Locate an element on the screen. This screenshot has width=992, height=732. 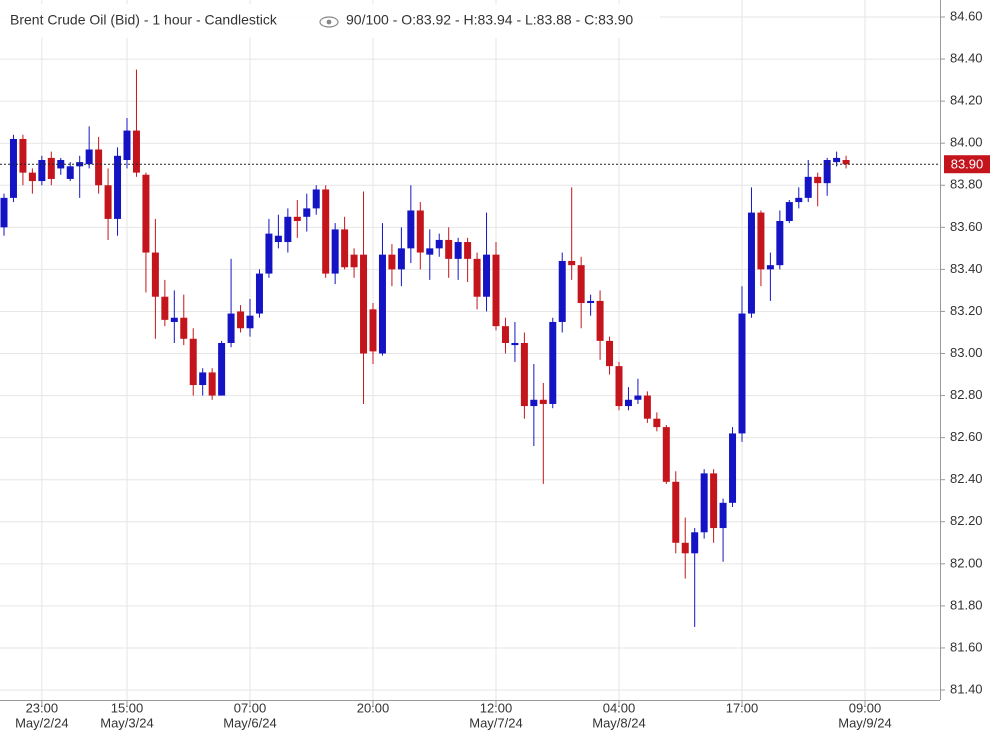
y-tick-label: 84.40 is located at coordinates (966, 58).